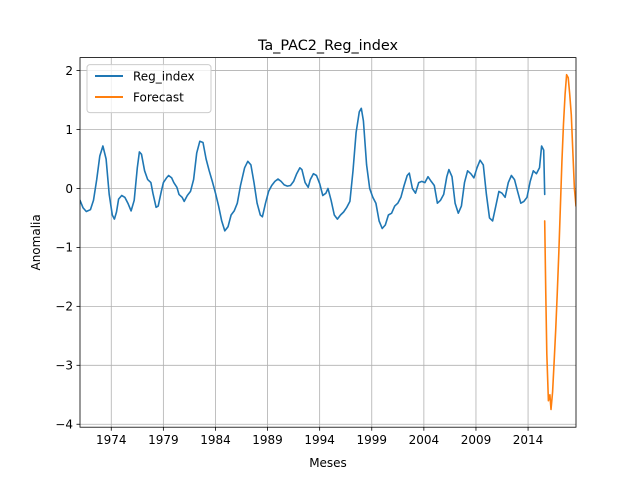 This screenshot has width=640, height=480. I want to click on x-tick-label: 1984, so click(215, 440).